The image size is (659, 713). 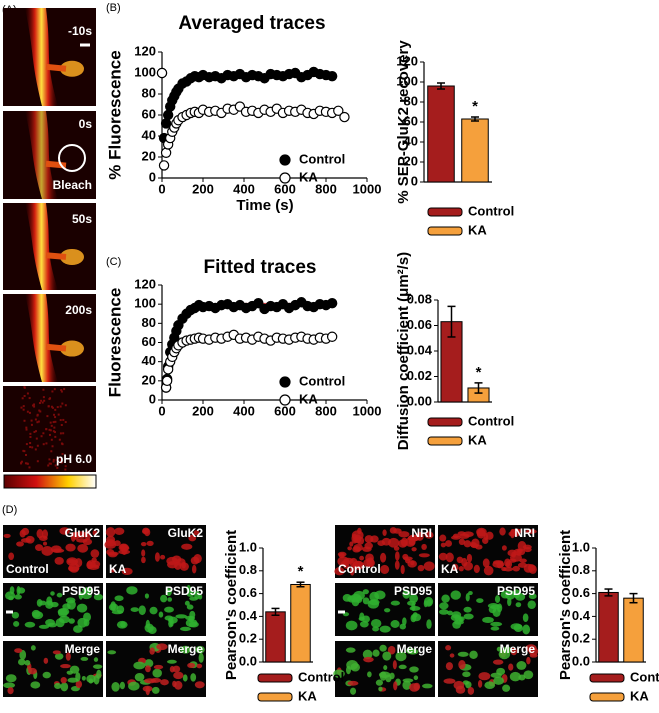 I want to click on image-label: NRI, so click(x=421, y=533).